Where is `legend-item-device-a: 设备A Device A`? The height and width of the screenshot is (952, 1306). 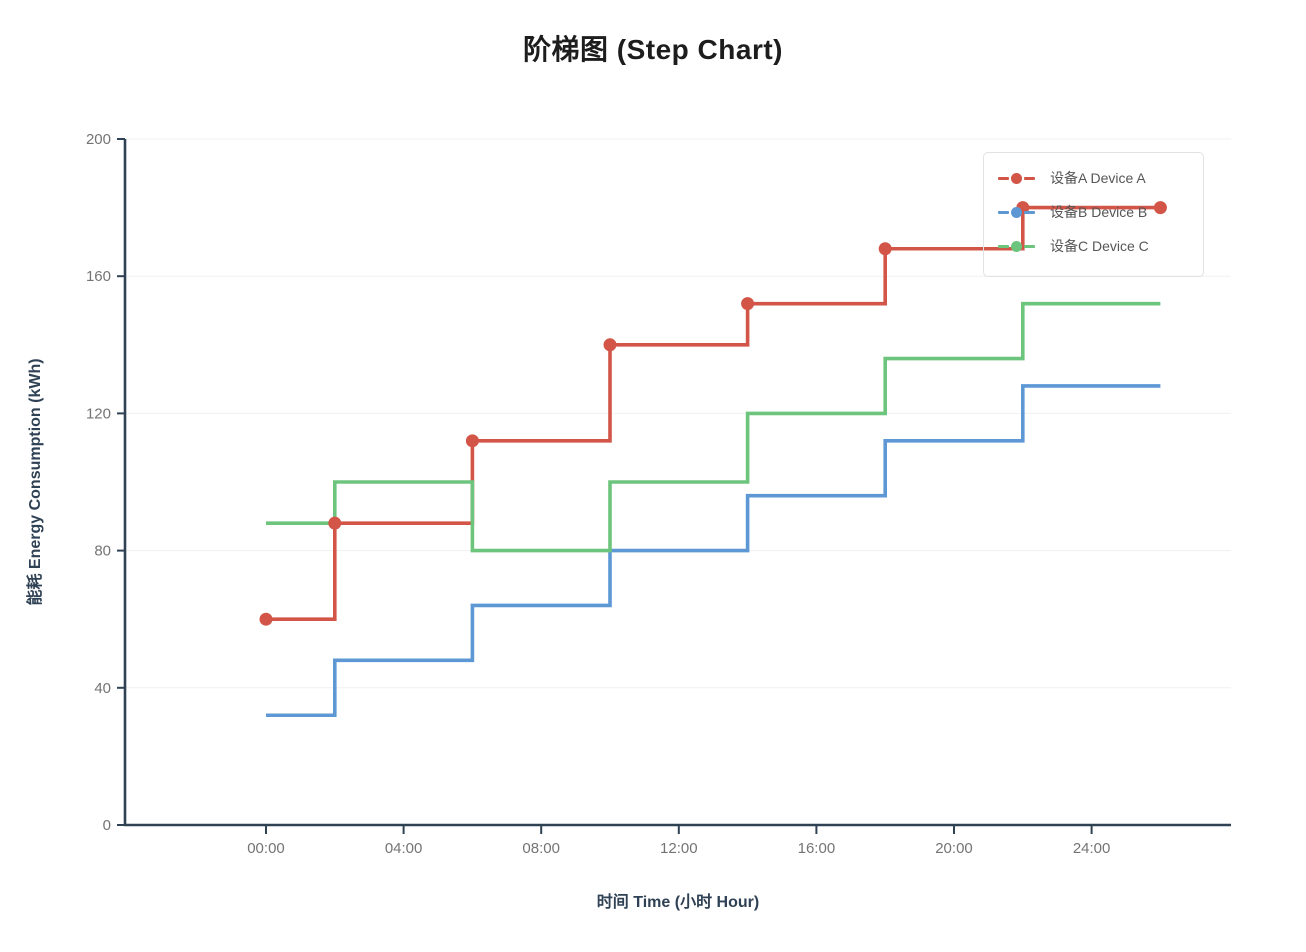
legend-item-device-a: 设备A Device A is located at coordinates (1100, 178).